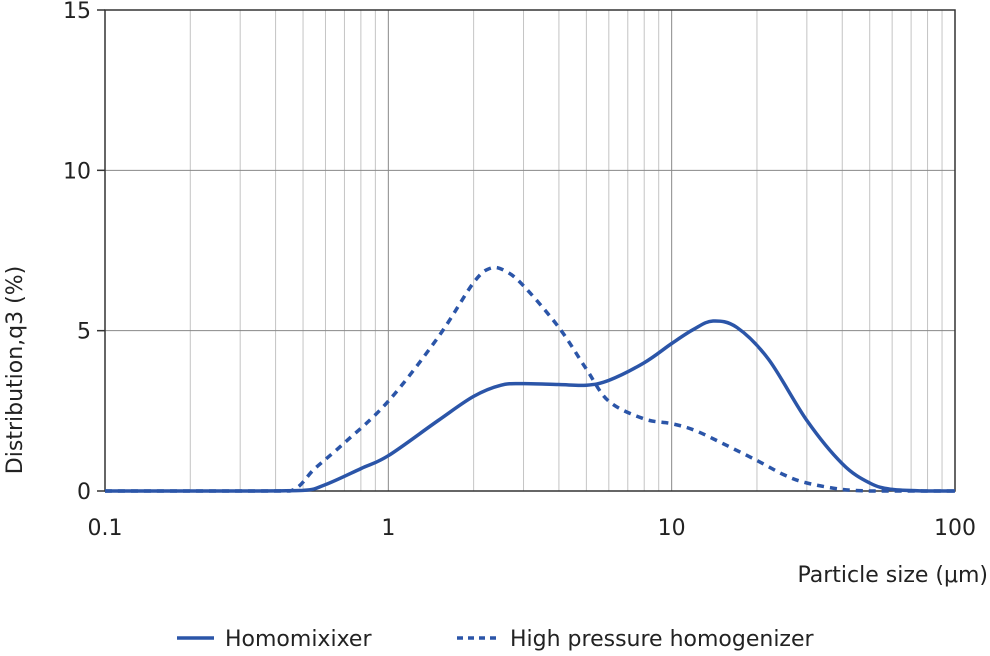 The height and width of the screenshot is (656, 990). What do you see at coordinates (105, 528) in the screenshot?
I see `x-tick-label: 0.1` at bounding box center [105, 528].